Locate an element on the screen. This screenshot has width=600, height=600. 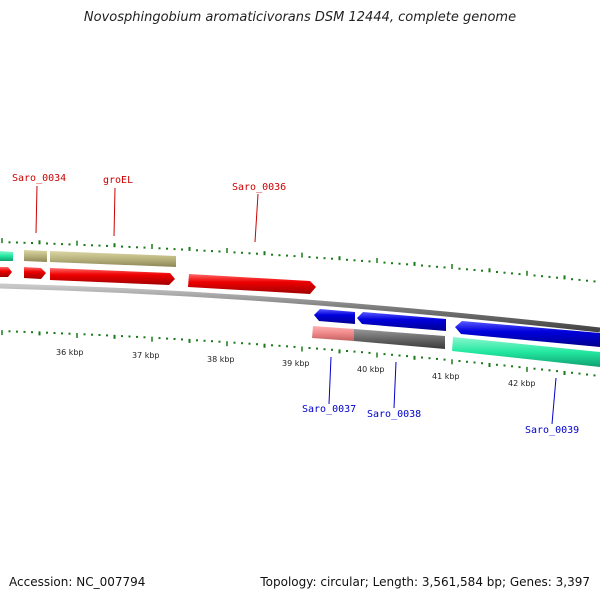
gene-teal-left is located at coordinates (6, 256).